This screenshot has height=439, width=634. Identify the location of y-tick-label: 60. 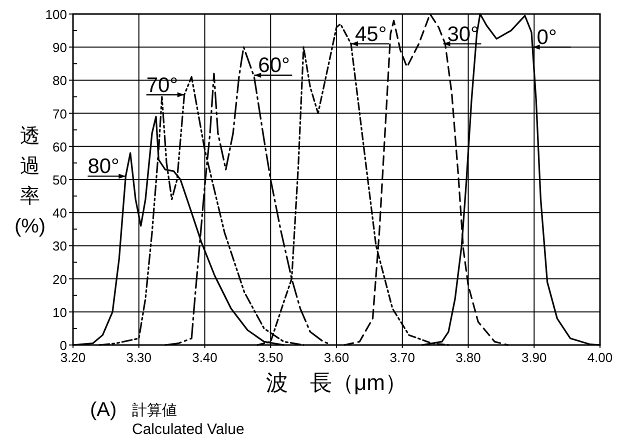
(59, 146).